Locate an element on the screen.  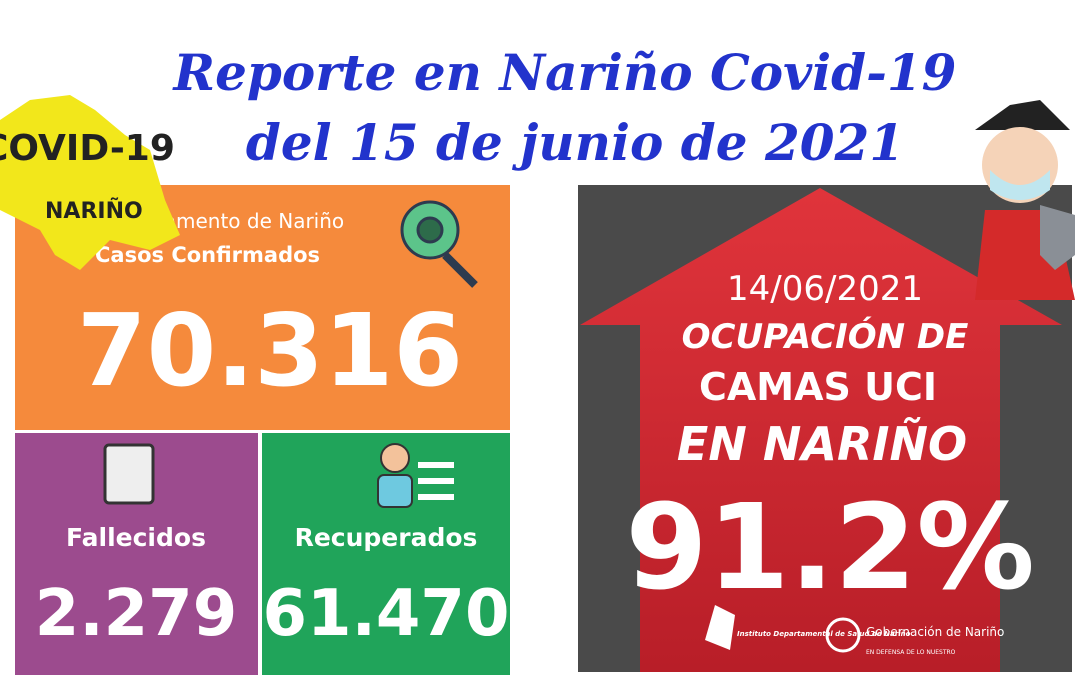
icu-title: OCUPACIÓN DE is located at coordinates (825, 336).